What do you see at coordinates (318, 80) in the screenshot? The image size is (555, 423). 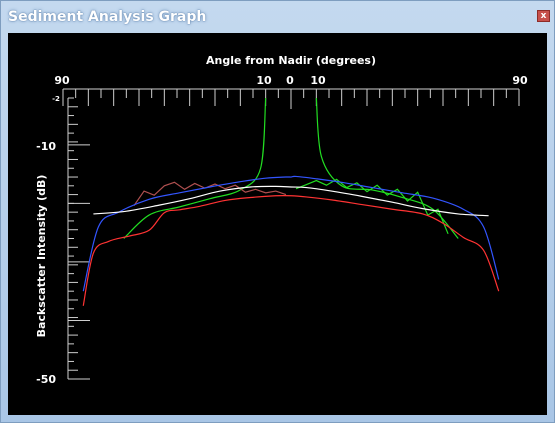 I see `x-tick-label-10-right: 10` at bounding box center [318, 80].